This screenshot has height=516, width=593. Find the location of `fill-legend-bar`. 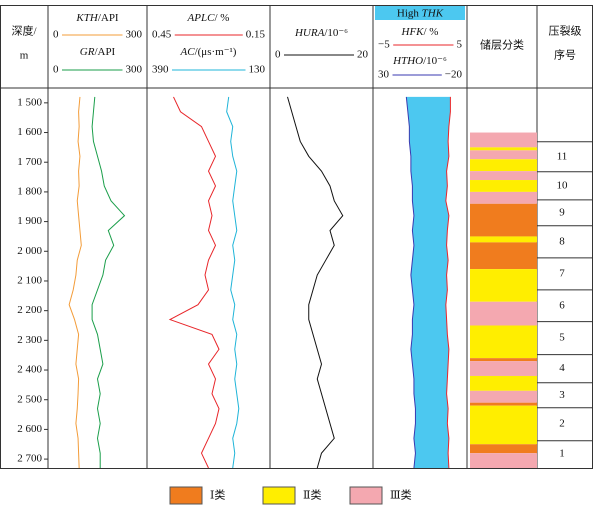

fill-legend-bar is located at coordinates (420, 13).